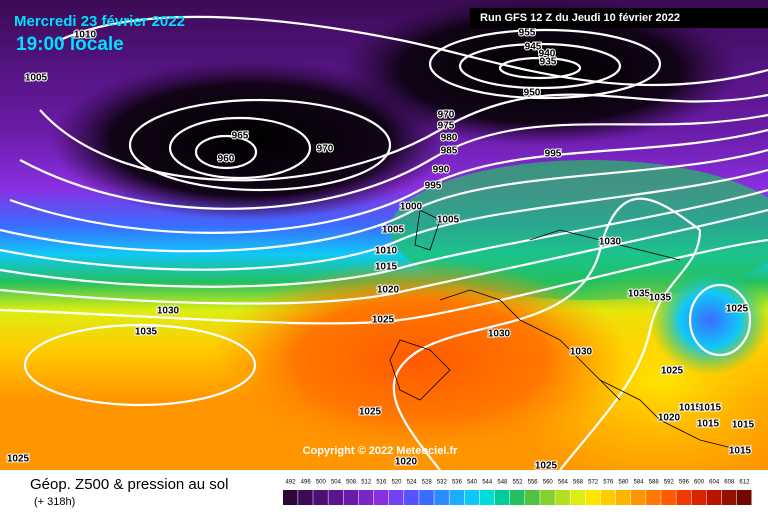  Describe the element at coordinates (654, 483) in the screenshot. I see `scale-label: 588` at that location.